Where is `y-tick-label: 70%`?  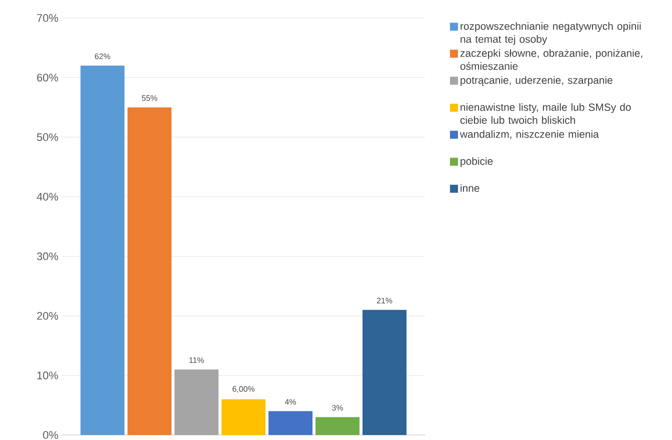 y-tick-label: 70% is located at coordinates (47, 18).